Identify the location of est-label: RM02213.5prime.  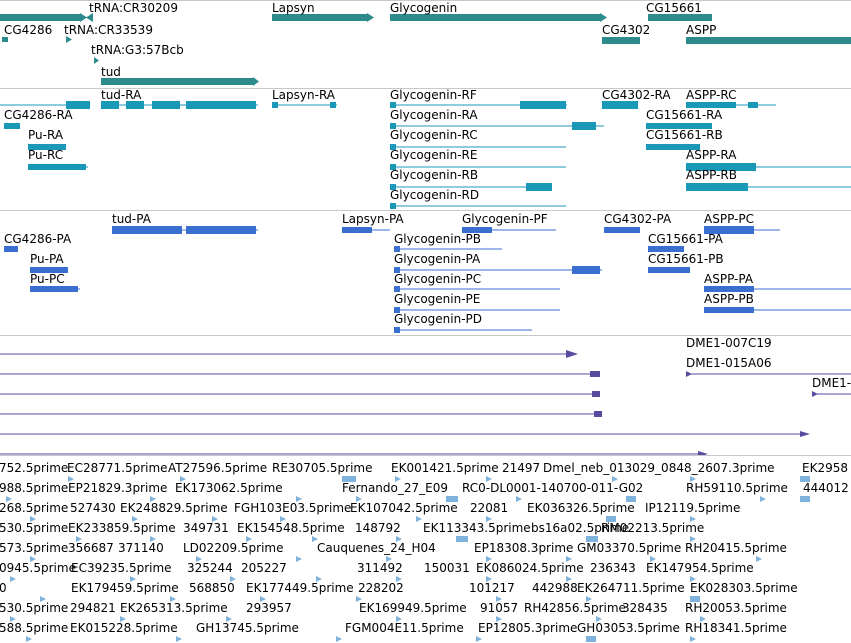
(653, 528).